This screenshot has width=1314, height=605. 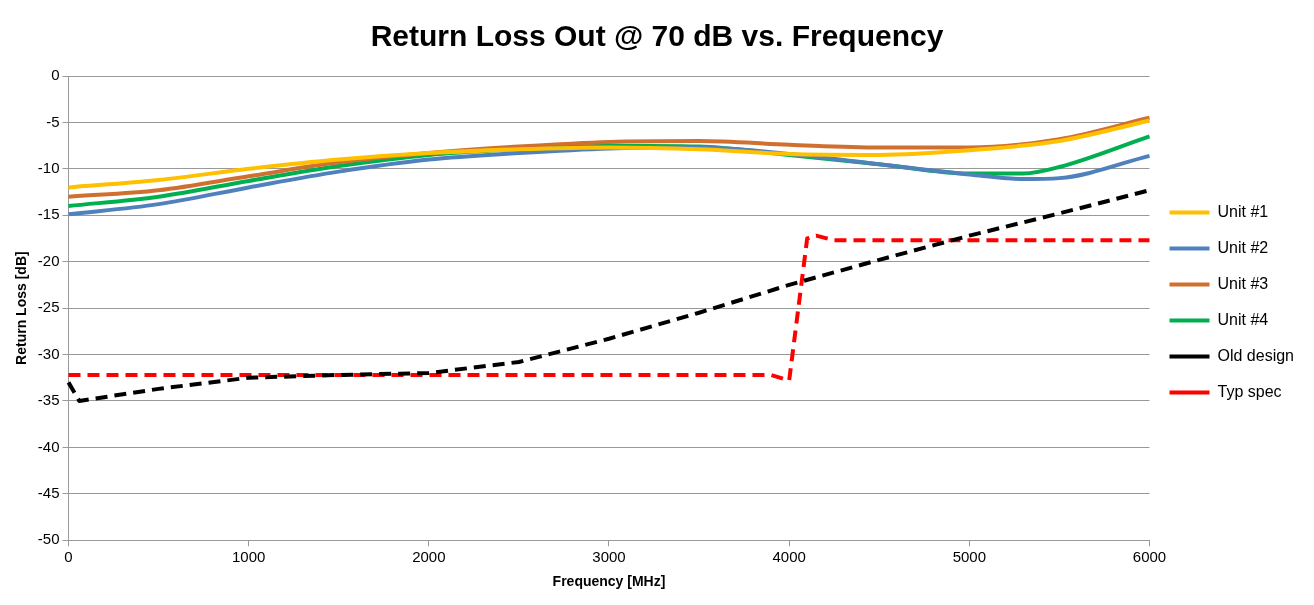 What do you see at coordinates (1243, 211) in the screenshot?
I see `legend-label: Unit #1` at bounding box center [1243, 211].